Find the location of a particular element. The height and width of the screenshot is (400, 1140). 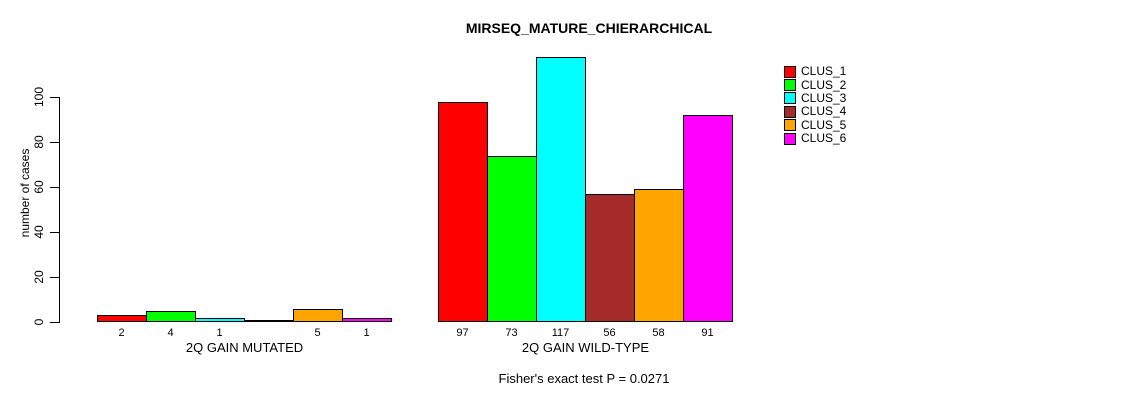

y-axis-tick-label: 60 is located at coordinates (39, 187).